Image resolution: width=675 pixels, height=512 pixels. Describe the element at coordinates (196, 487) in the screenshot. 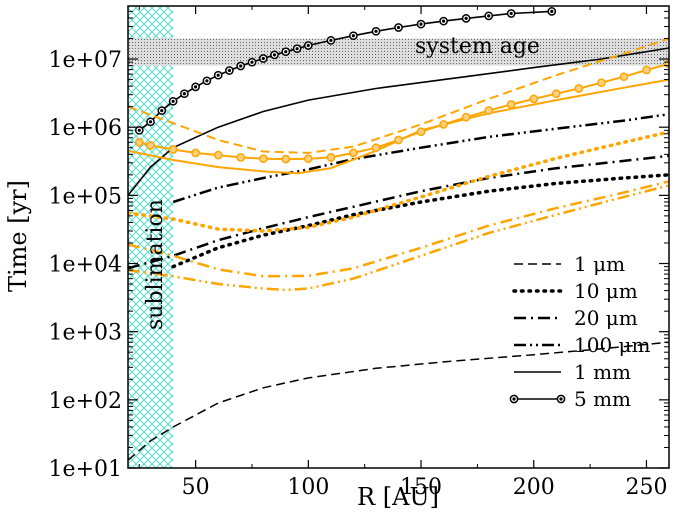

I see `x-tick-label: 50` at that location.